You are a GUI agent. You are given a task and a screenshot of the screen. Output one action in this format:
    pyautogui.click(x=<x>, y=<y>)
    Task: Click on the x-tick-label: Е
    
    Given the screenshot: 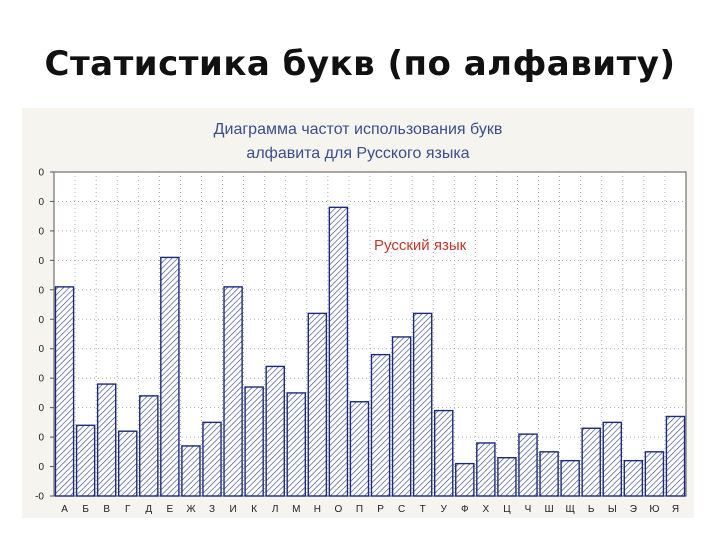 What is the action you would take?
    pyautogui.click(x=170, y=509)
    